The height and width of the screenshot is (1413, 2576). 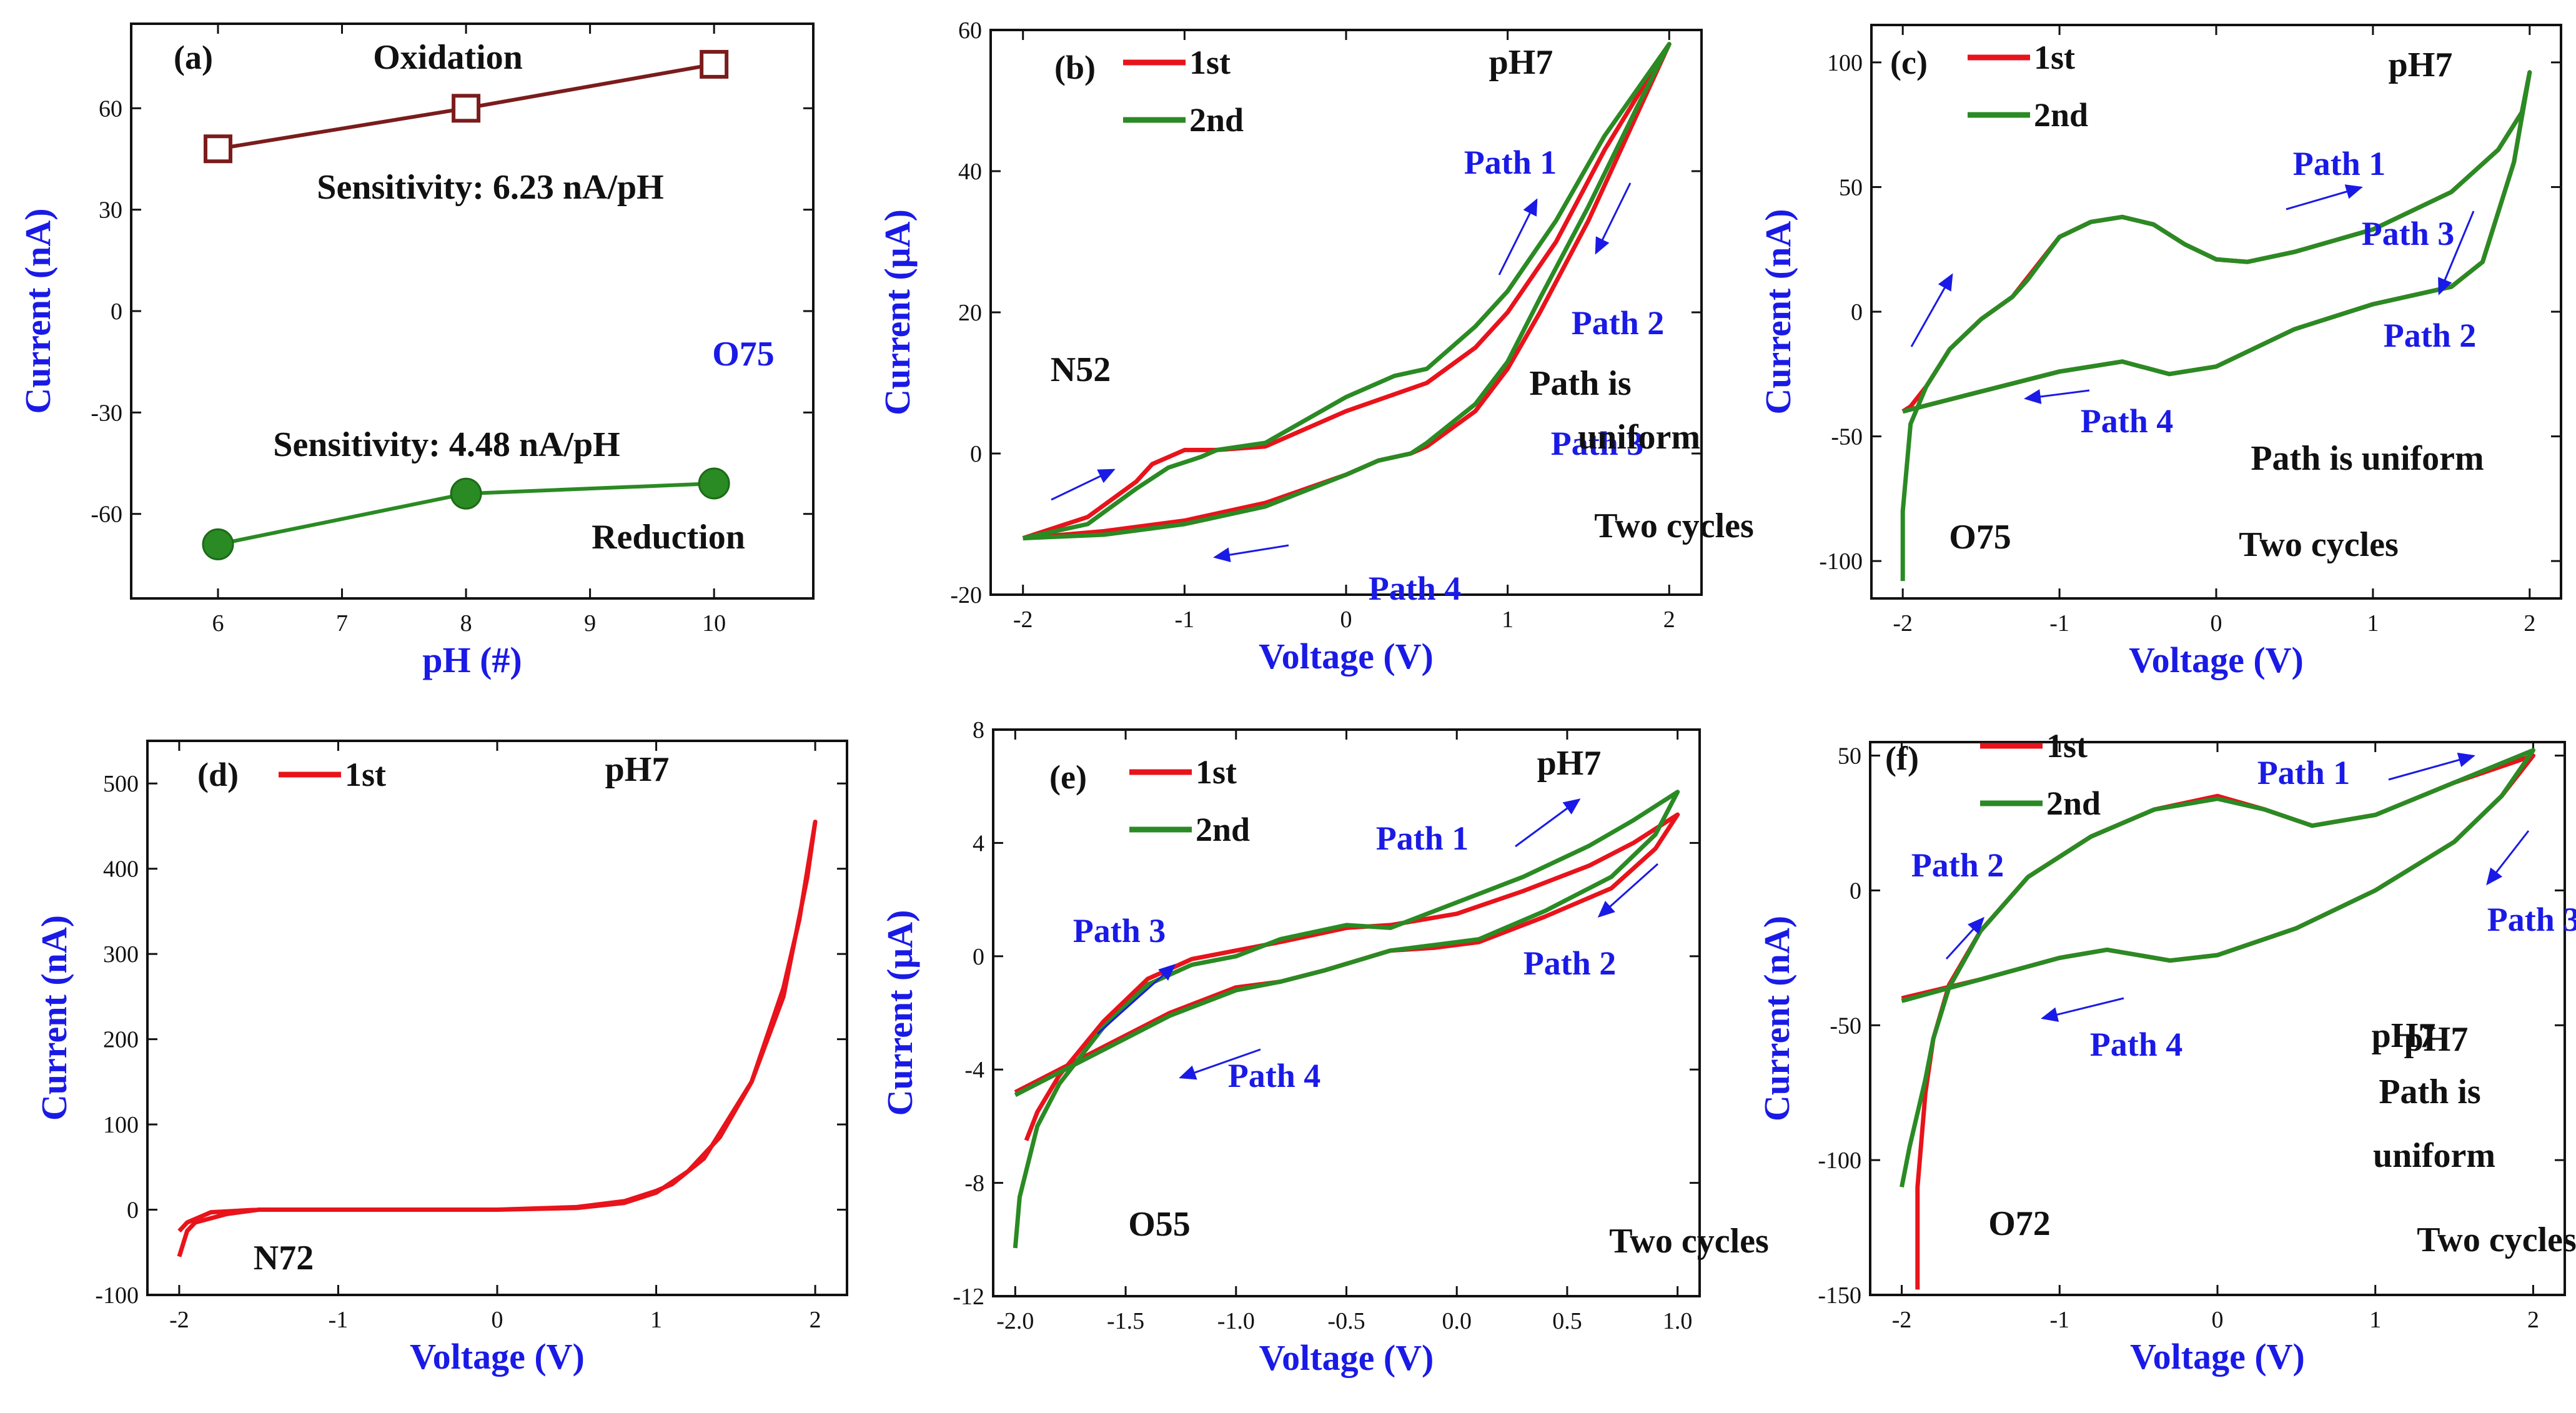 I want to click on panel-e-frame, so click(x=1346, y=1013).